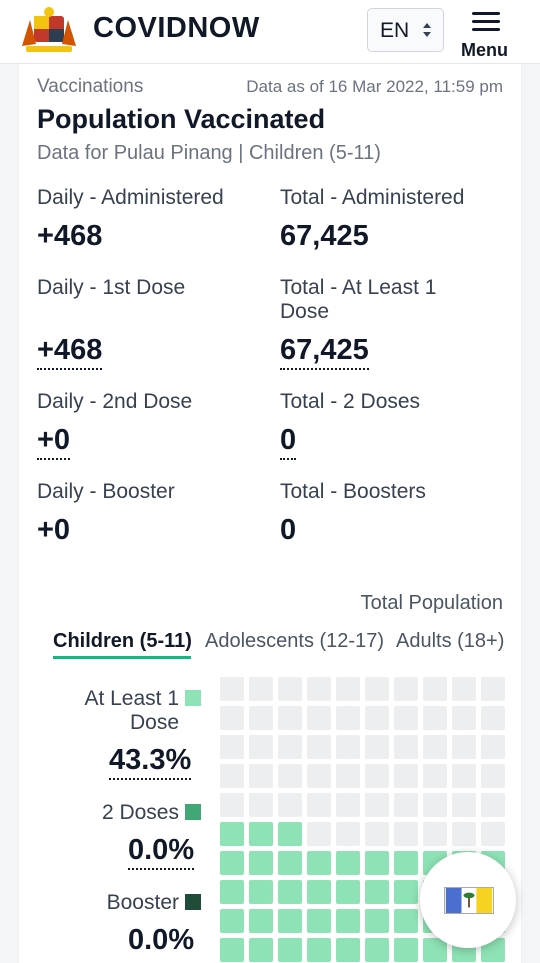 This screenshot has height=963, width=540. What do you see at coordinates (193, 698) in the screenshot?
I see `legend-first-dose-swatch` at bounding box center [193, 698].